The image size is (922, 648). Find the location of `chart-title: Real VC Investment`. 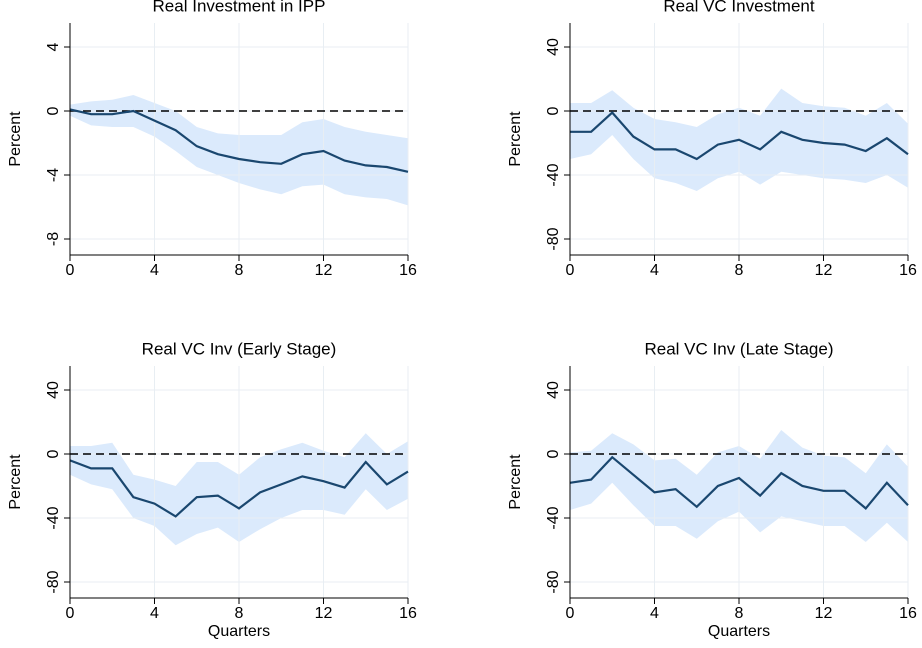

chart-title: Real VC Investment is located at coordinates (738, 7).